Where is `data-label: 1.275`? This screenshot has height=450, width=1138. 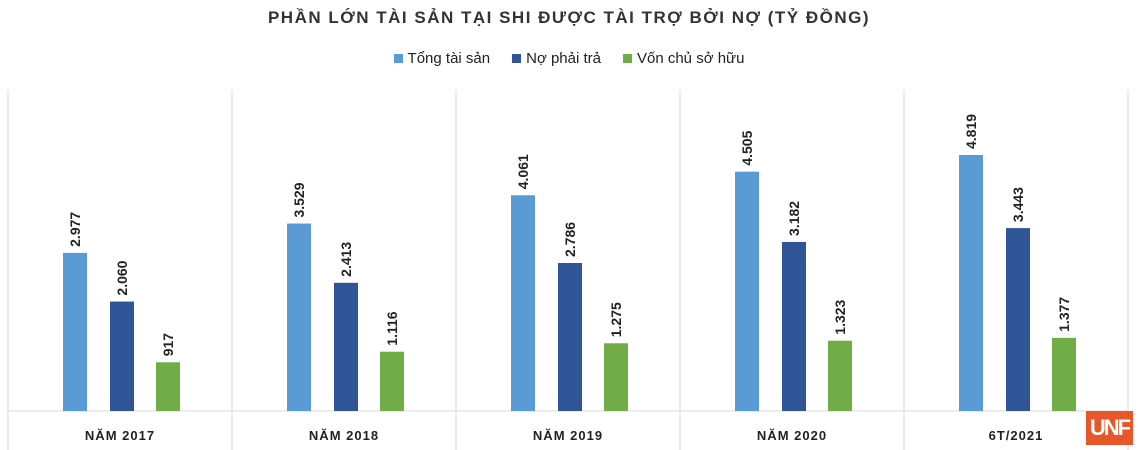
data-label: 1.275 is located at coordinates (616, 319).